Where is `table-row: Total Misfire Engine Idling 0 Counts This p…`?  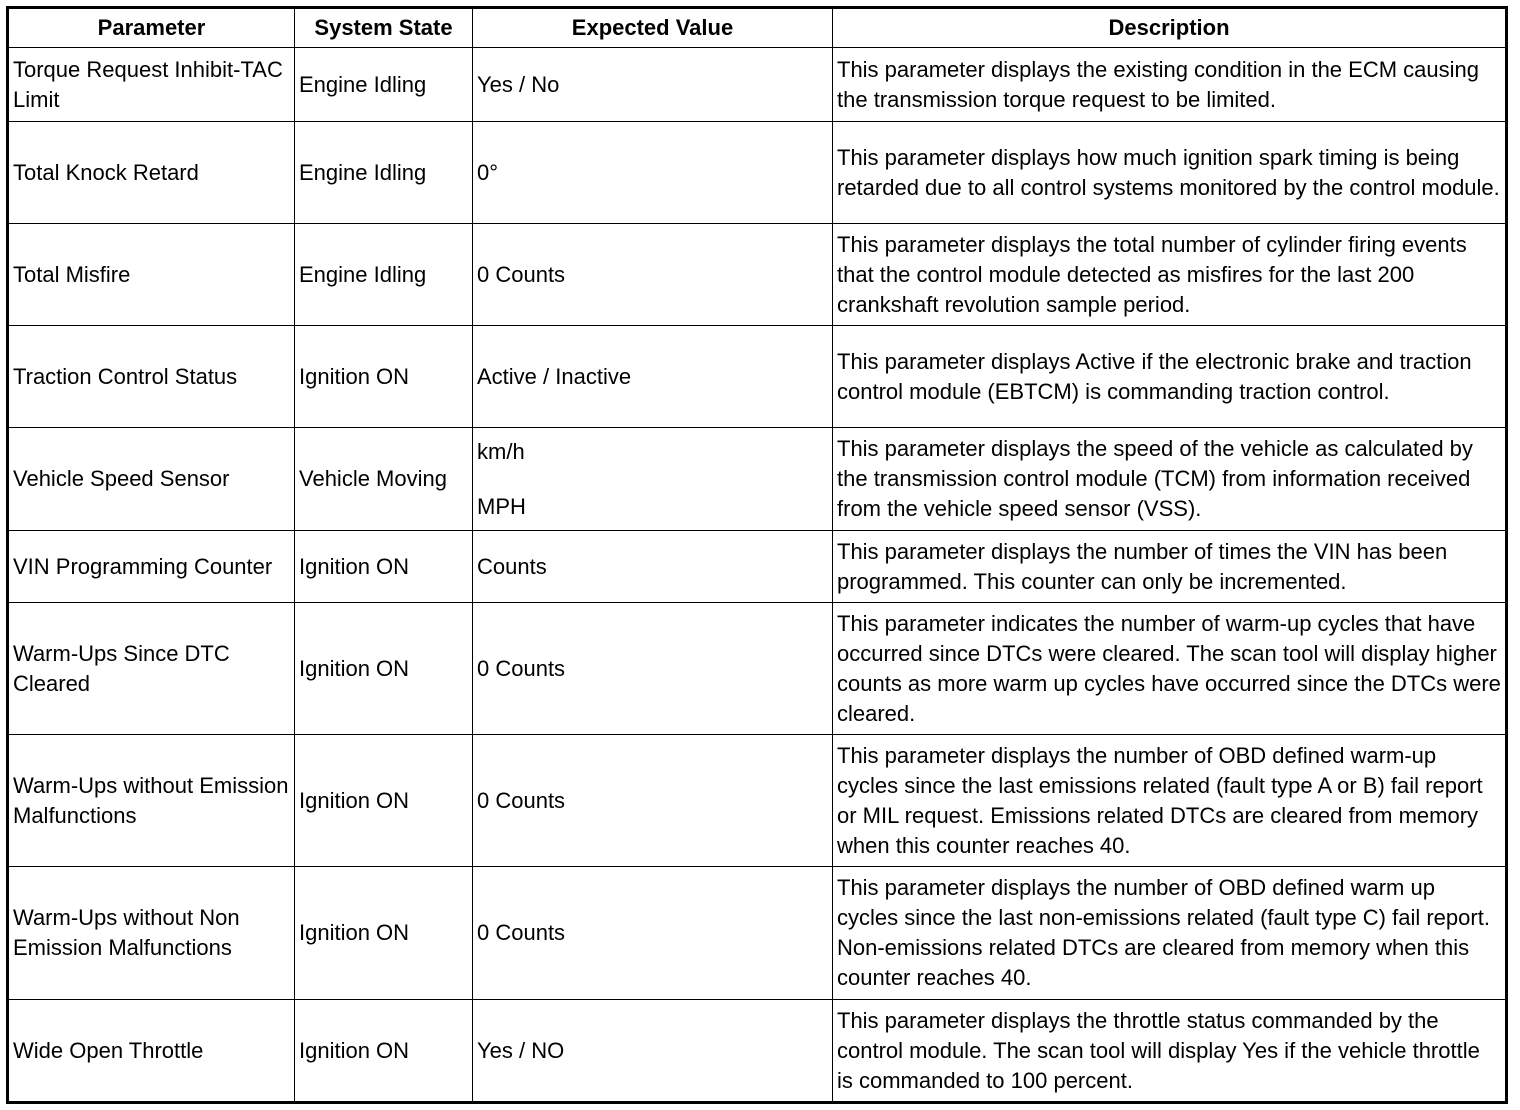 table-row: Total Misfire Engine Idling 0 Counts This p… is located at coordinates (757, 274).